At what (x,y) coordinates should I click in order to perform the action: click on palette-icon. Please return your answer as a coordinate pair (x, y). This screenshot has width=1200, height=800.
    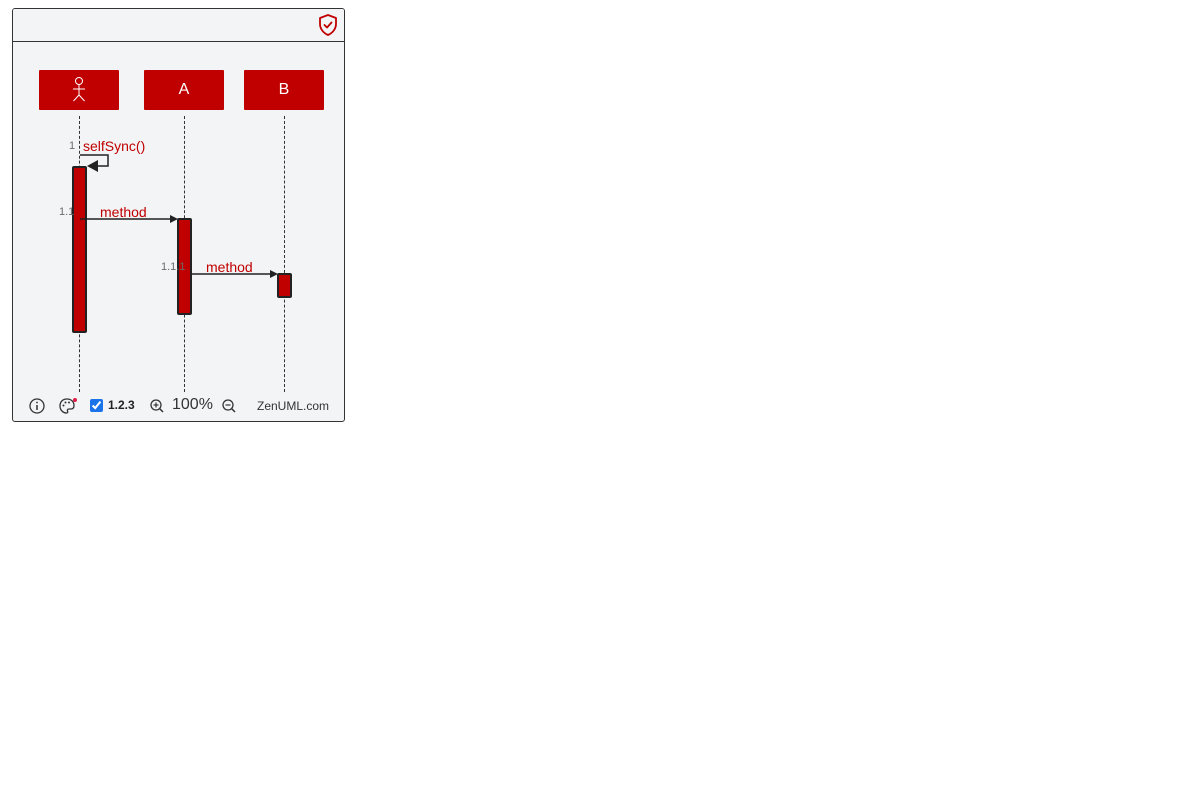
    Looking at the image, I should click on (67, 406).